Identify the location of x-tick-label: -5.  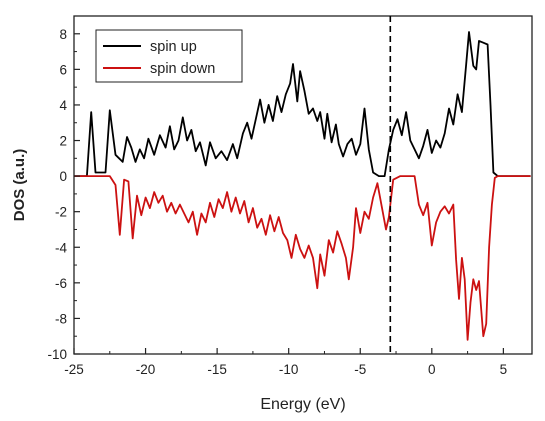
(360, 369).